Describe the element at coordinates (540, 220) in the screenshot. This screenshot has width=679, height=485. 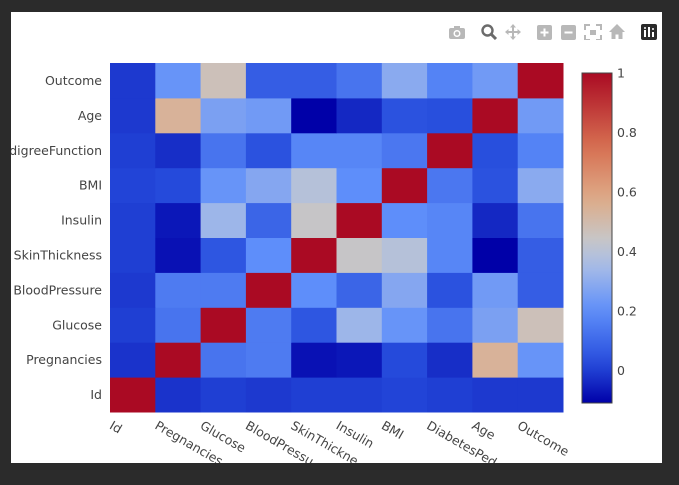
I see `heatmap-cell-Insulin-Outcome` at that location.